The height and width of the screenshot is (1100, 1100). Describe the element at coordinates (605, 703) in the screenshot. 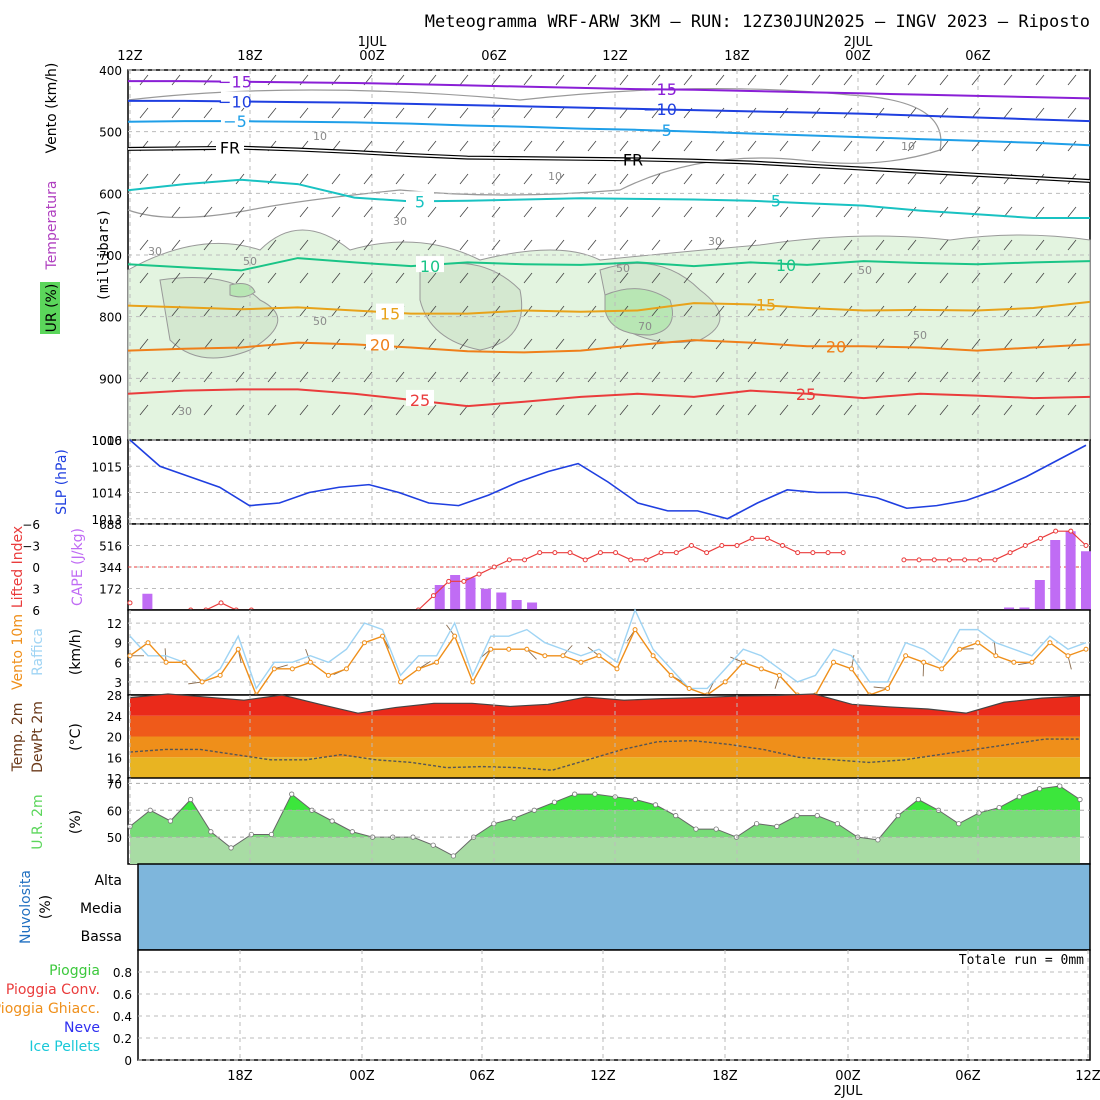

I see `temp-2m-line` at that location.